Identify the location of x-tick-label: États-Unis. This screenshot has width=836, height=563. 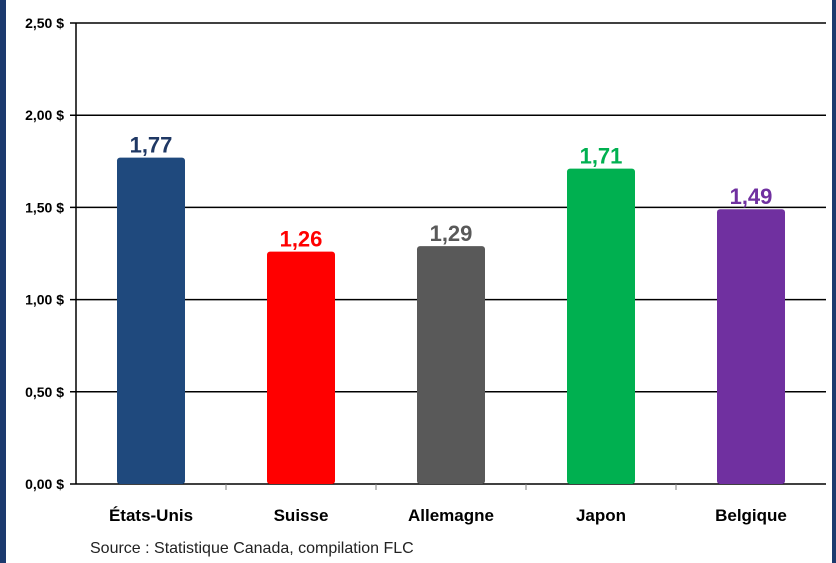
(151, 515).